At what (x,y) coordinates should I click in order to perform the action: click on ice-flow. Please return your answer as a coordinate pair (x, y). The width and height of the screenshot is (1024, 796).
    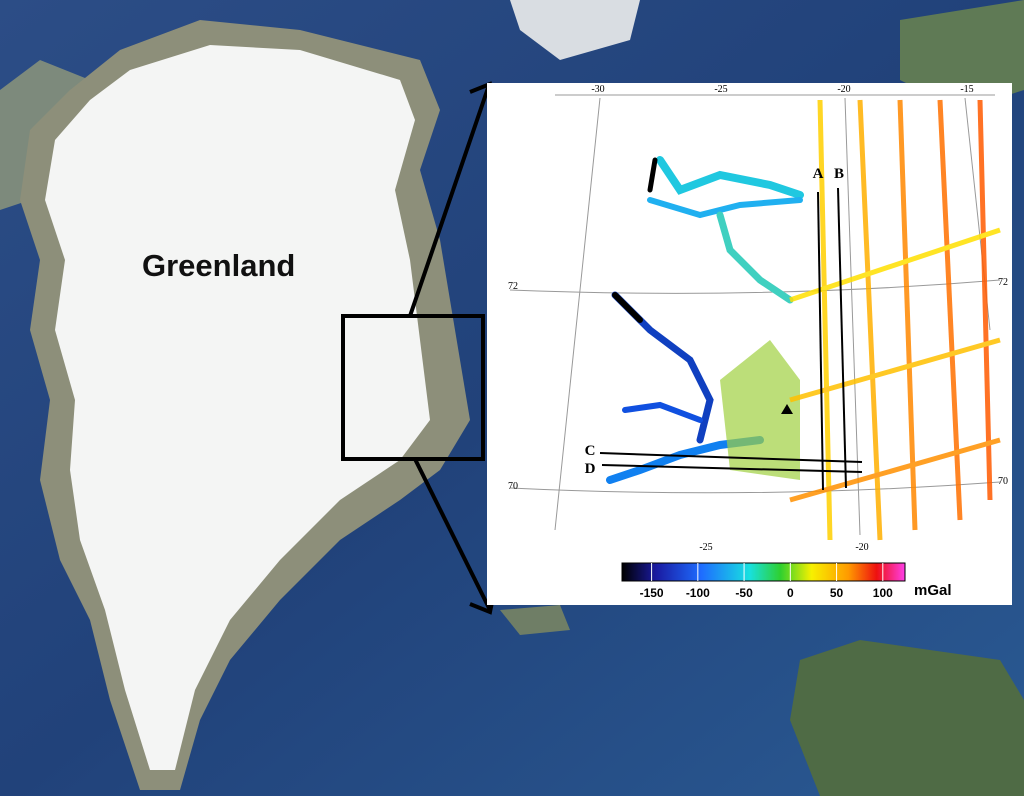
    Looking at the image, I should click on (705, 320).